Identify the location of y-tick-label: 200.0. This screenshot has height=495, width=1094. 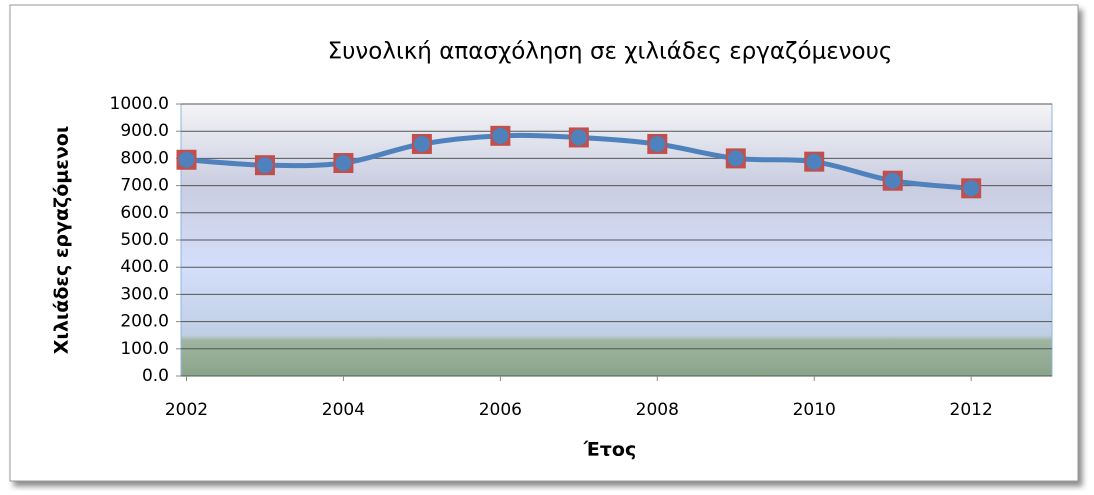
(144, 322).